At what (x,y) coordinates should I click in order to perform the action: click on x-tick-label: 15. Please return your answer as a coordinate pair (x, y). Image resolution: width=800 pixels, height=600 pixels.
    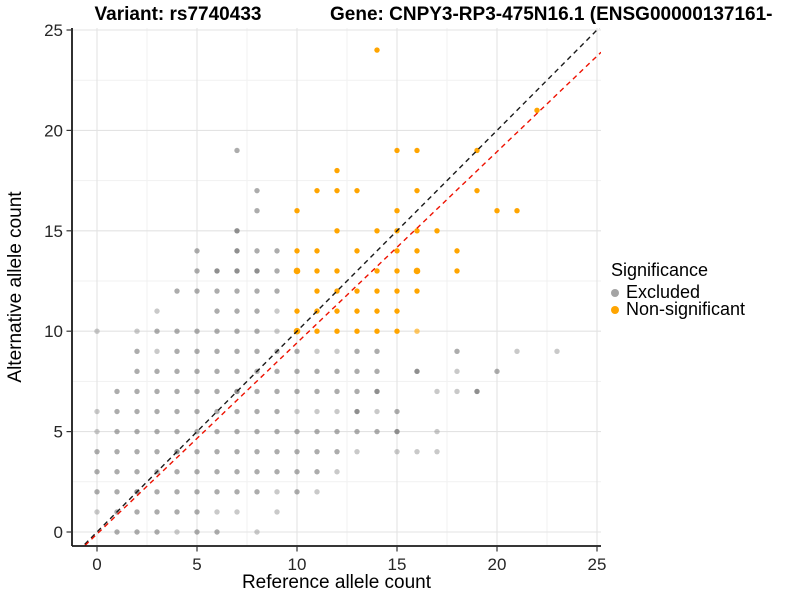
    Looking at the image, I should click on (397, 564).